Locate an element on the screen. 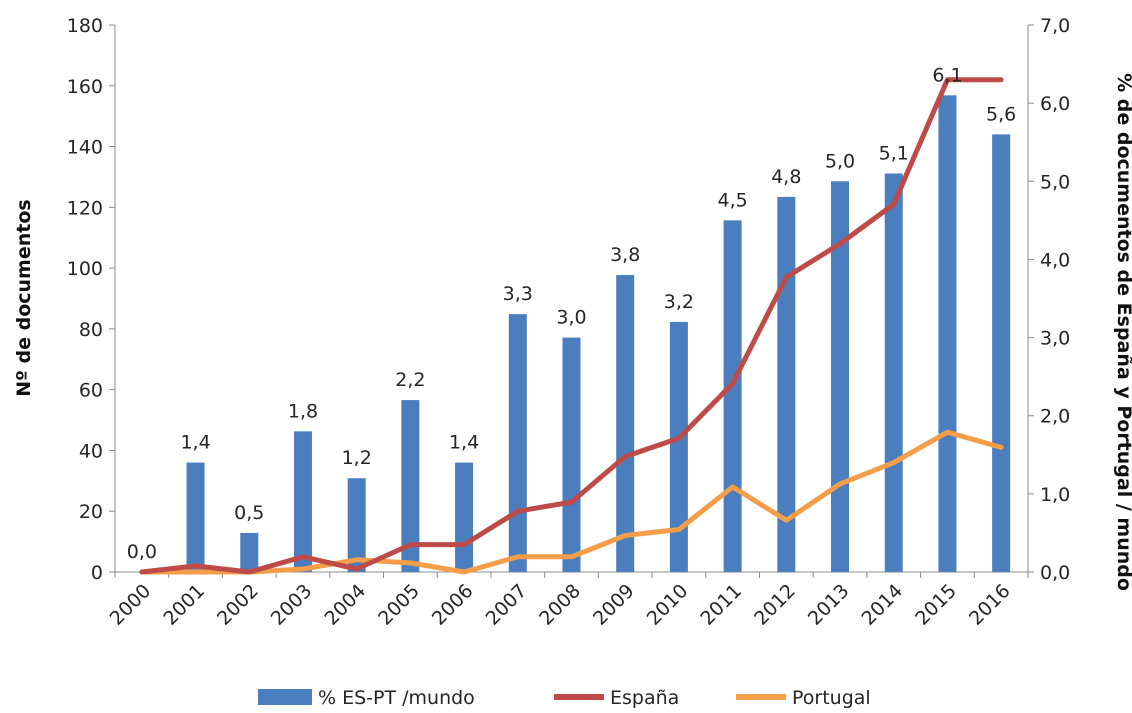  left-tick-label: 60 is located at coordinates (91, 391).